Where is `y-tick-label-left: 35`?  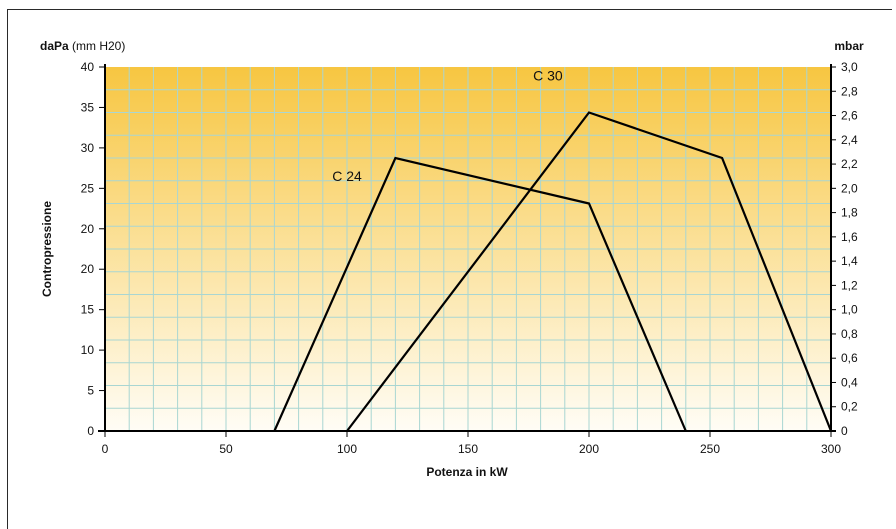
y-tick-label-left: 35 is located at coordinates (88, 107).